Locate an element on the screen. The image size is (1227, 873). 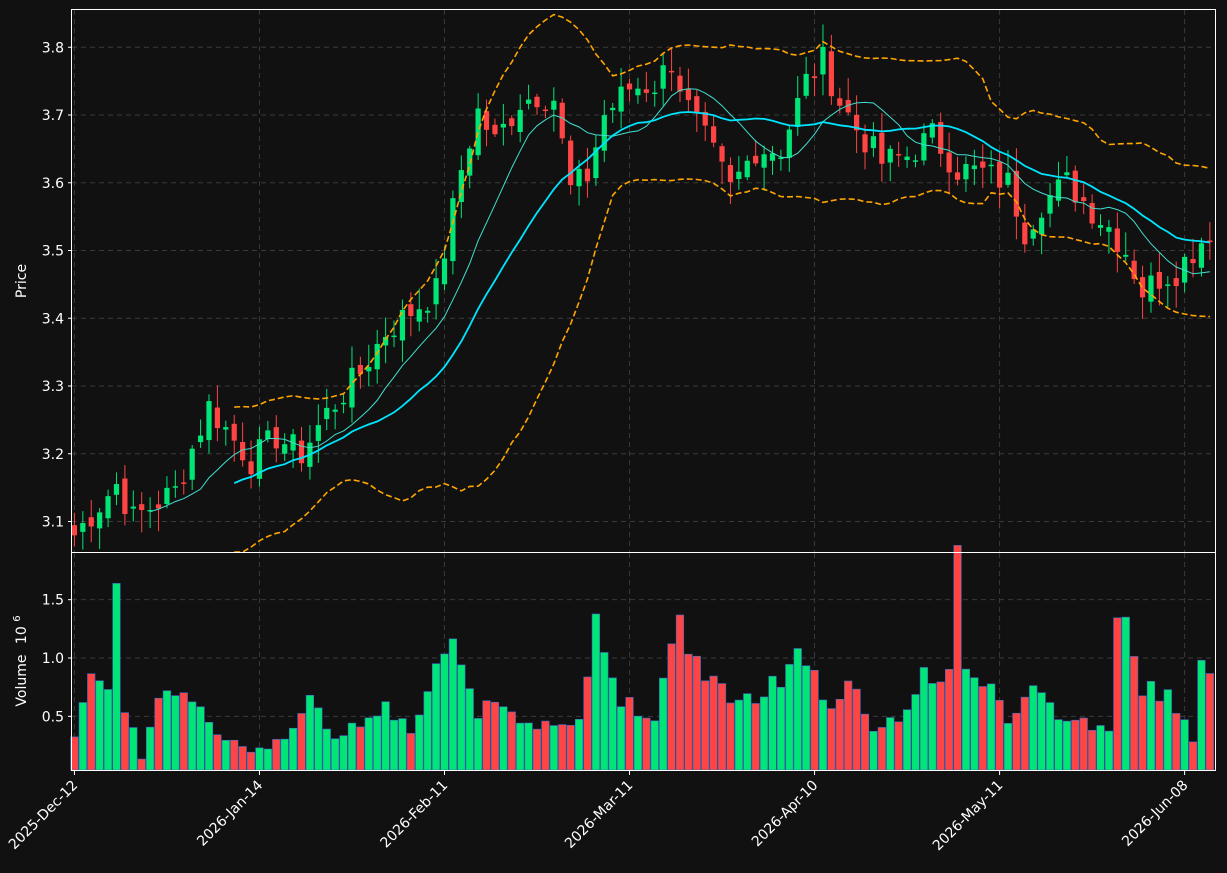
volume-axis-label: Volume is located at coordinates (22, 681).